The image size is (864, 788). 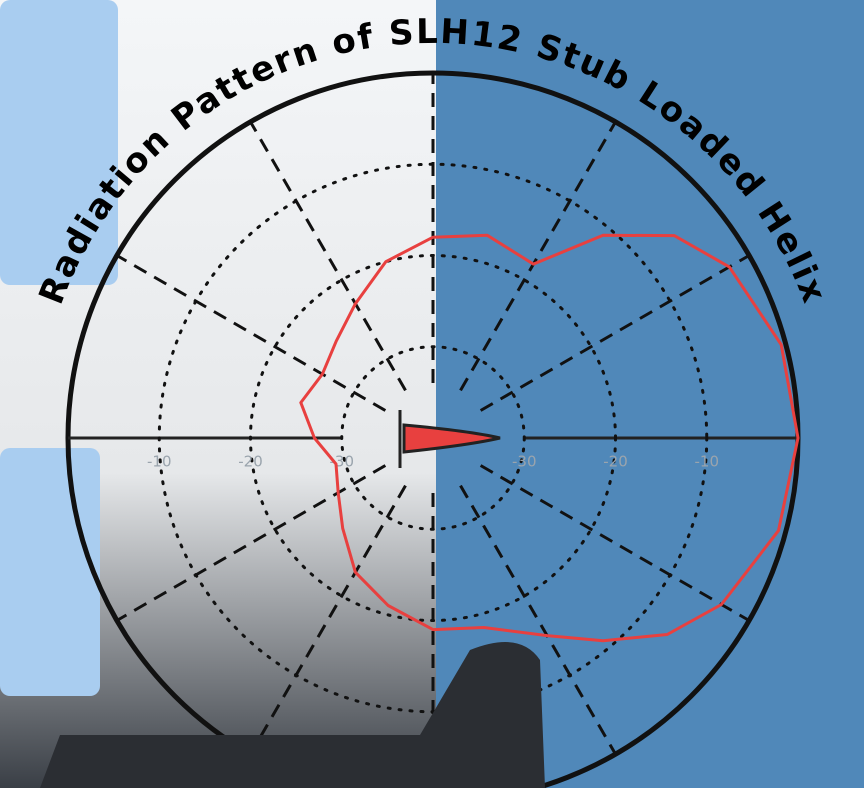 I want to click on connector-photo, so click(x=292, y=715).